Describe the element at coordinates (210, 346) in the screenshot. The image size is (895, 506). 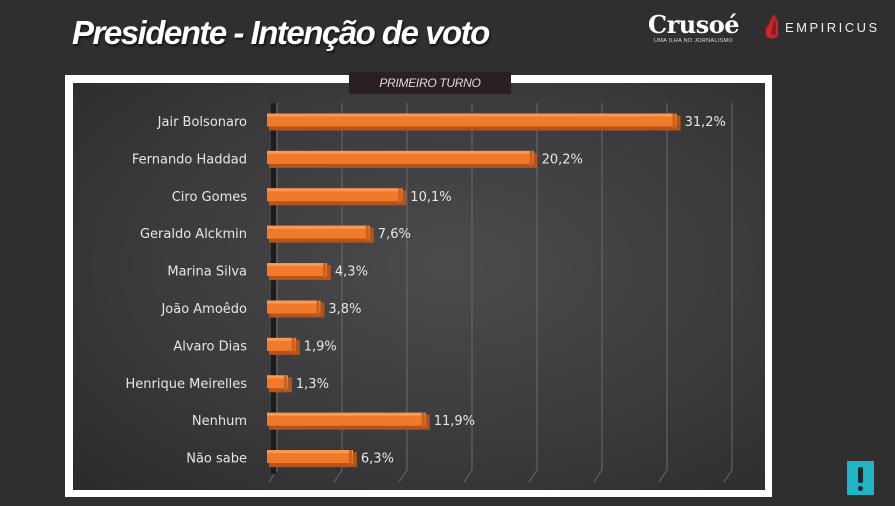
I see `category-label: Alvaro Dias` at that location.